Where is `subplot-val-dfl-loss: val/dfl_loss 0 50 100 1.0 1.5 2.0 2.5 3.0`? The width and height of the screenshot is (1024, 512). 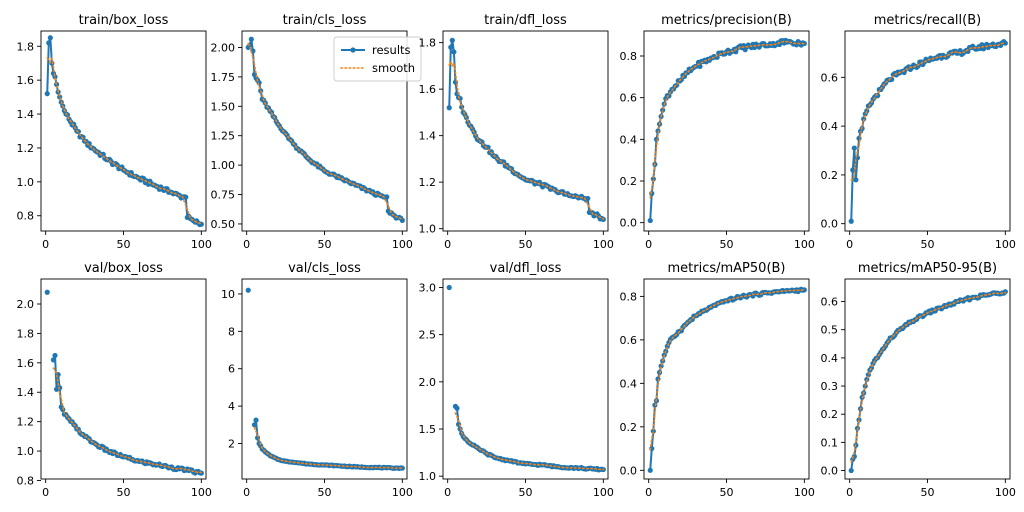
subplot-val-dfl-loss: val/dfl_loss 0 50 100 1.0 1.5 2.0 2.5 3.0 is located at coordinates (516, 380).